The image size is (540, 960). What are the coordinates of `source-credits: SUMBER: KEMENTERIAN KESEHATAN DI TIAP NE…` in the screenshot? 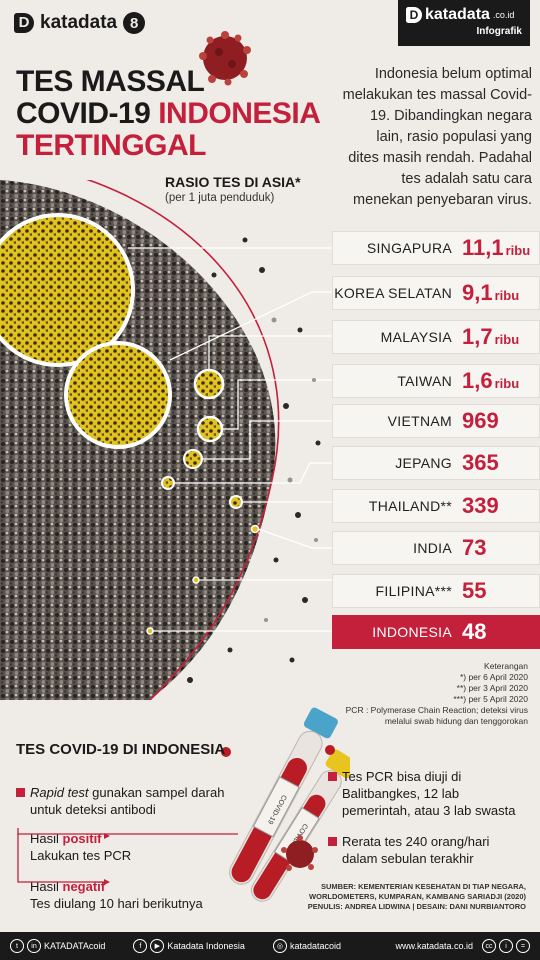 It's located at (410, 897).